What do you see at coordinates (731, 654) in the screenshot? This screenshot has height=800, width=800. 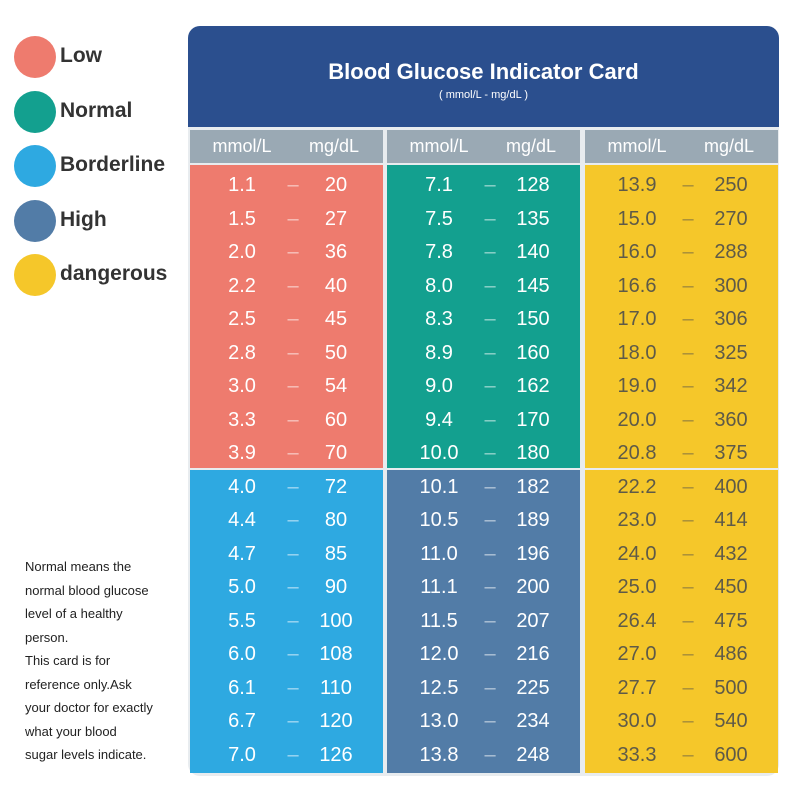 I see `mgdl-value: 486` at bounding box center [731, 654].